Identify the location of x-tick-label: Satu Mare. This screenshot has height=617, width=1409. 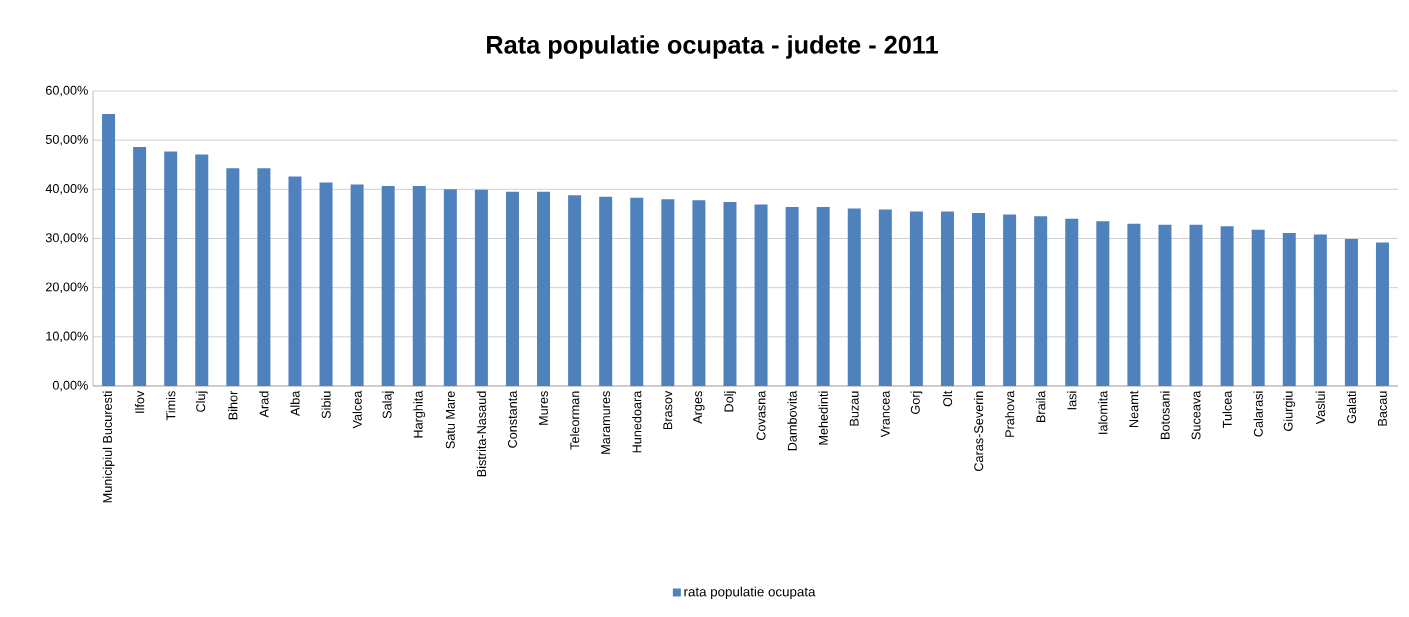
(450, 420).